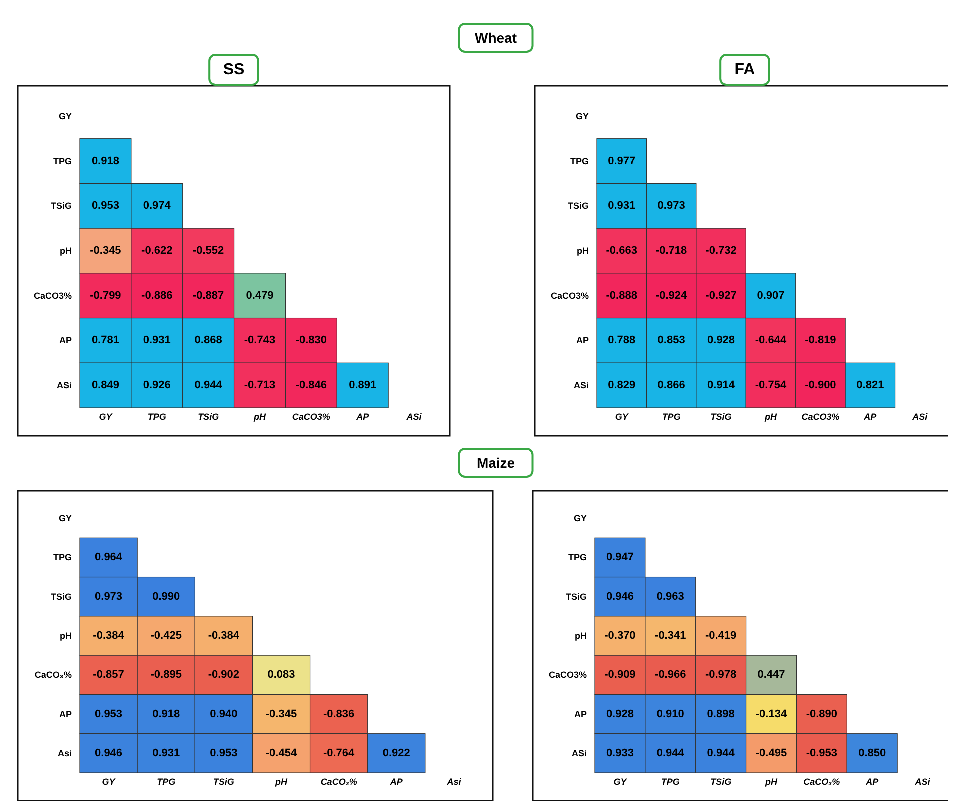 This screenshot has width=956, height=801. What do you see at coordinates (670, 675) in the screenshot?
I see `data-label: -0.966` at bounding box center [670, 675].